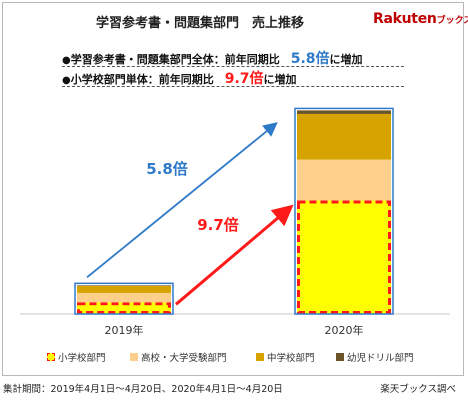  Describe the element at coordinates (291, 358) in the screenshot. I see `legend-label: 中学校部門` at that location.